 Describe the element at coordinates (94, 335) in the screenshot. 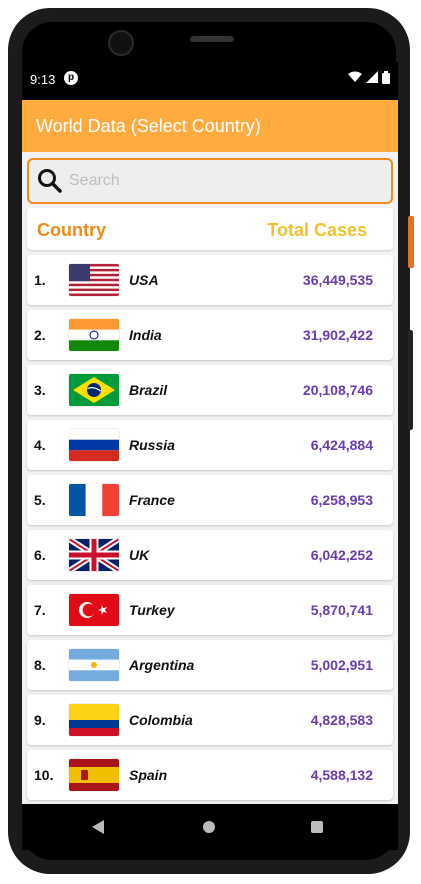

I see `india-flag-icon` at that location.